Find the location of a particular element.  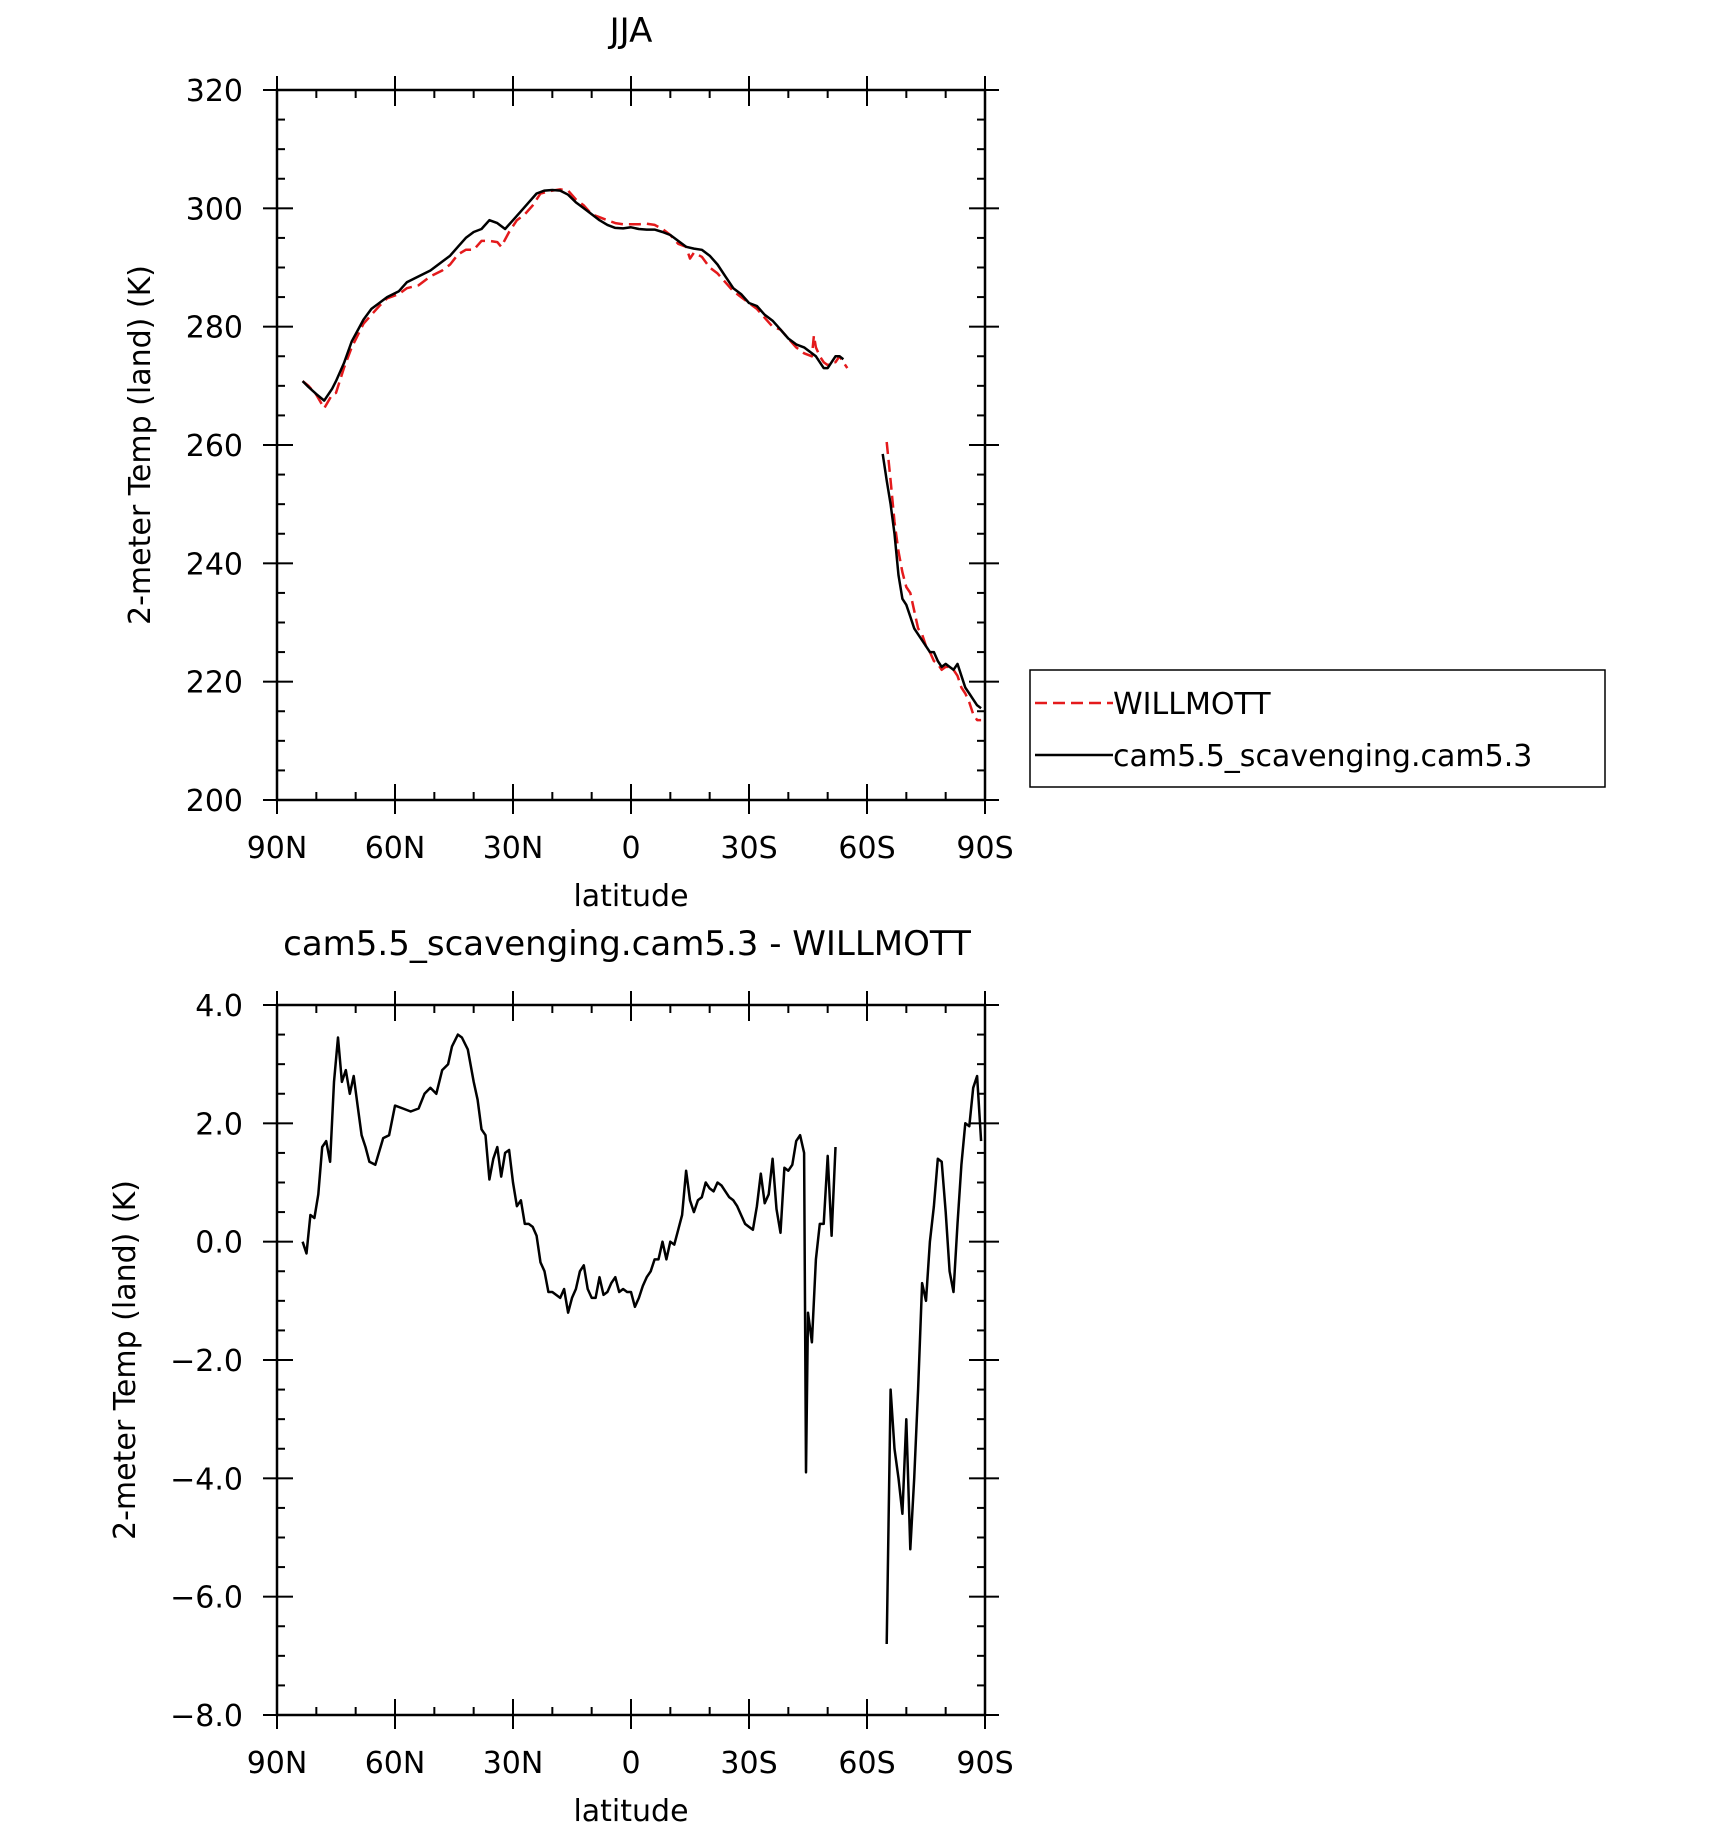

y-tick-label: 280 is located at coordinates (214, 328).